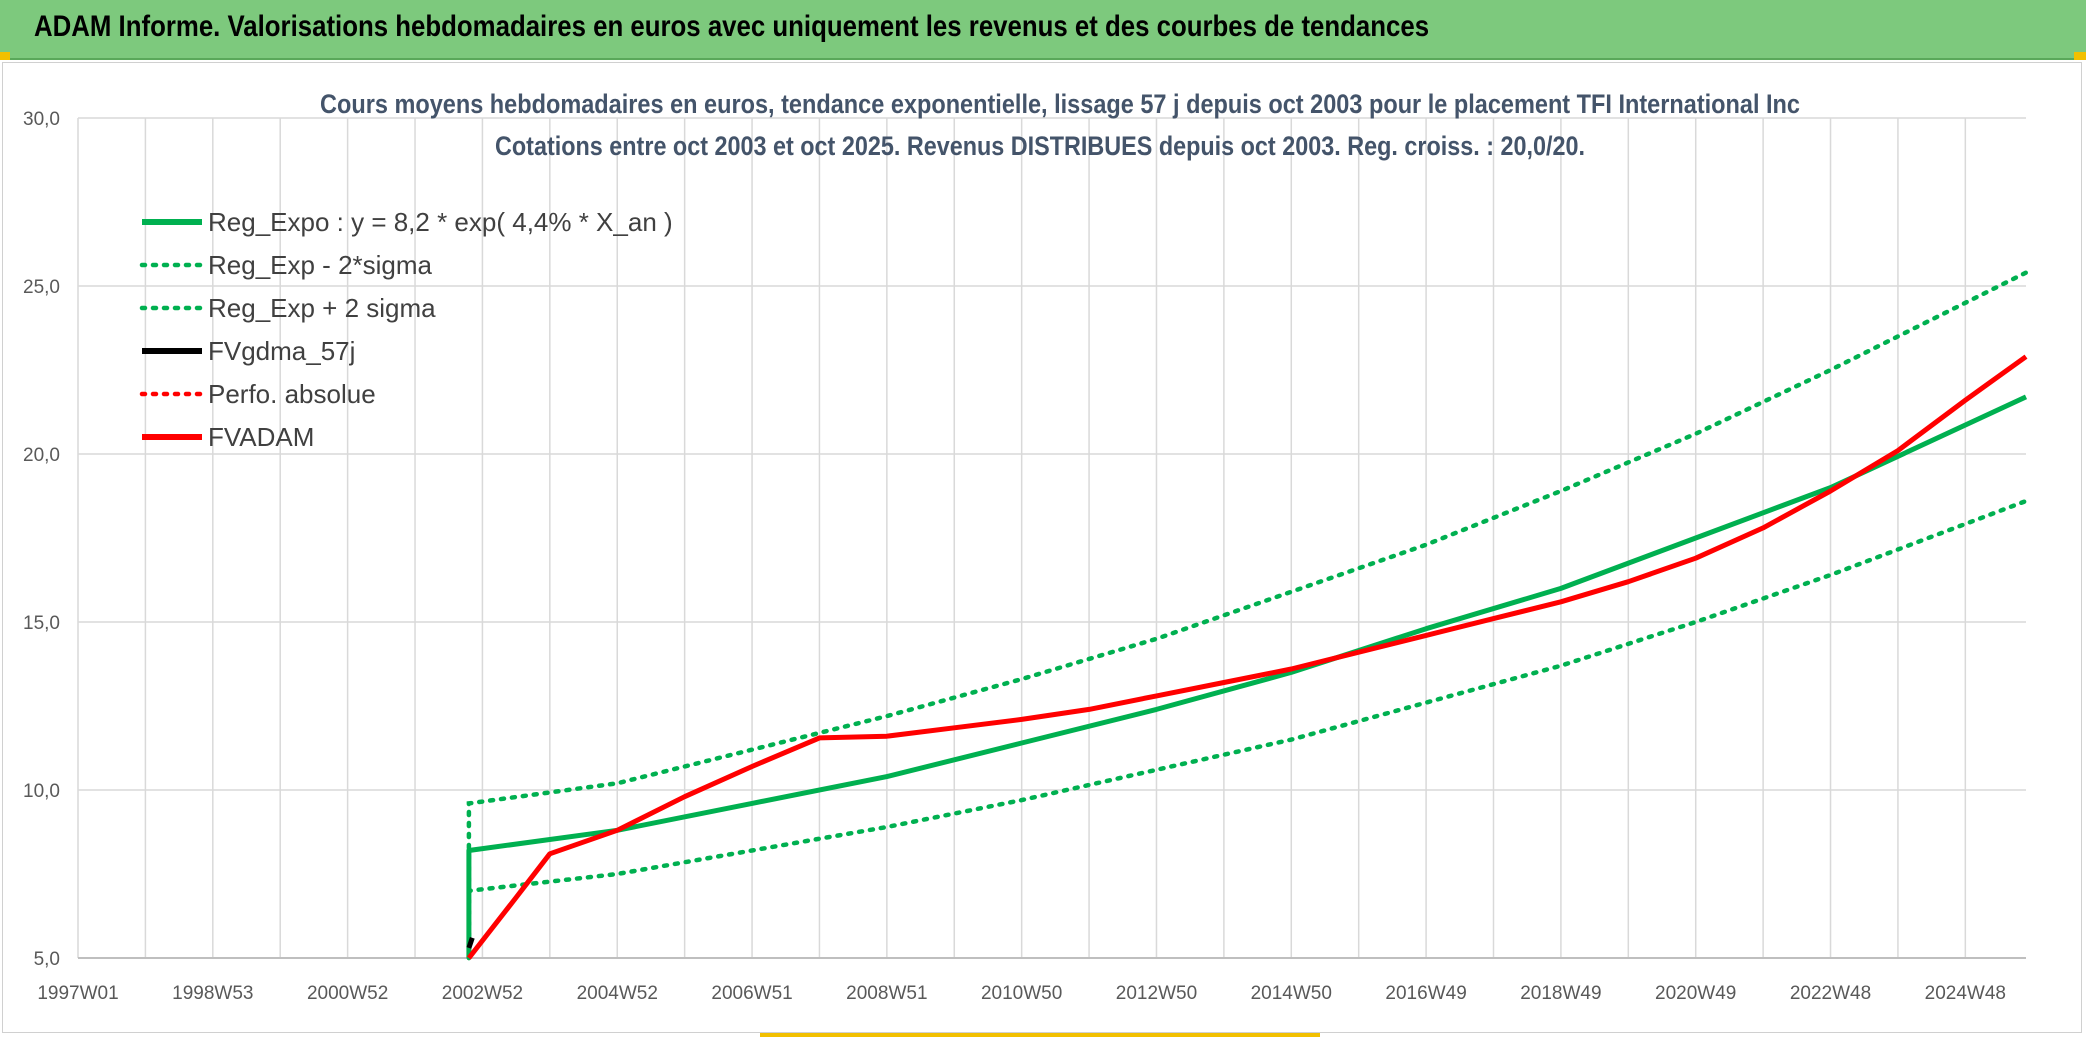 The image size is (2086, 1037). I want to click on legend-label: FVADAM, so click(261, 437).